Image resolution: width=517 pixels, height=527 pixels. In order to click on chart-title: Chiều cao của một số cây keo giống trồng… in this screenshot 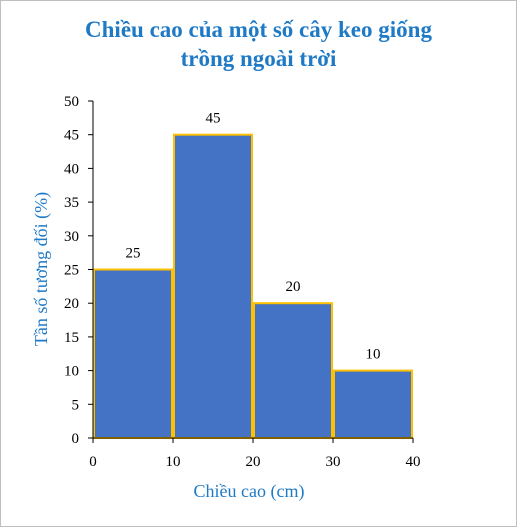, I will do `click(258, 44)`.